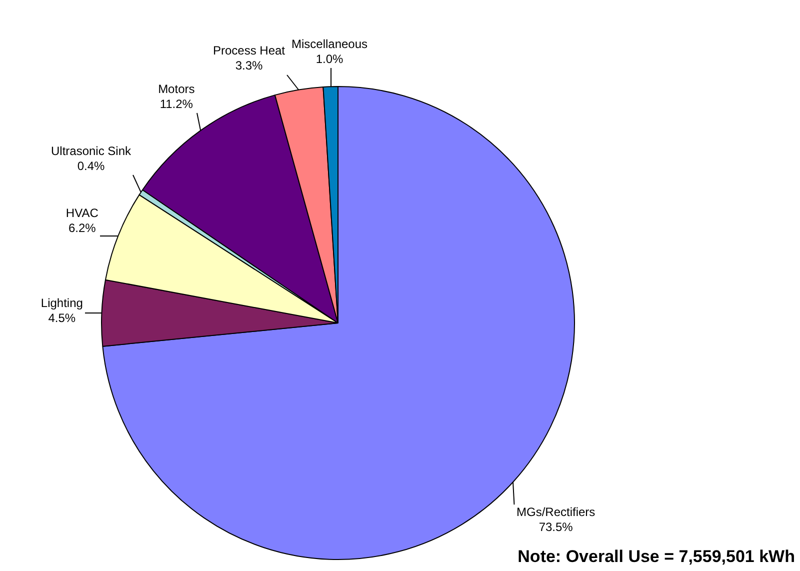 The height and width of the screenshot is (571, 800). I want to click on slice-label: HVAC, so click(82, 213).